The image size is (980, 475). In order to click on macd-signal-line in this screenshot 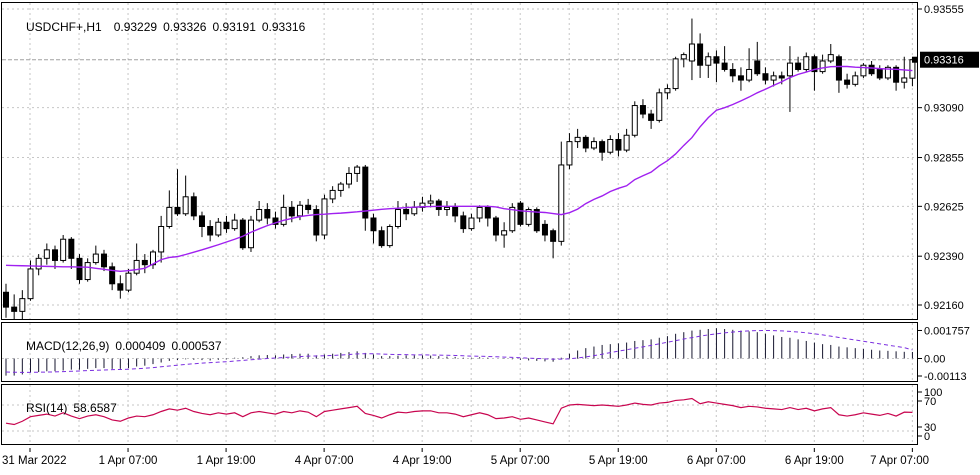, I will do `click(459, 351)`.